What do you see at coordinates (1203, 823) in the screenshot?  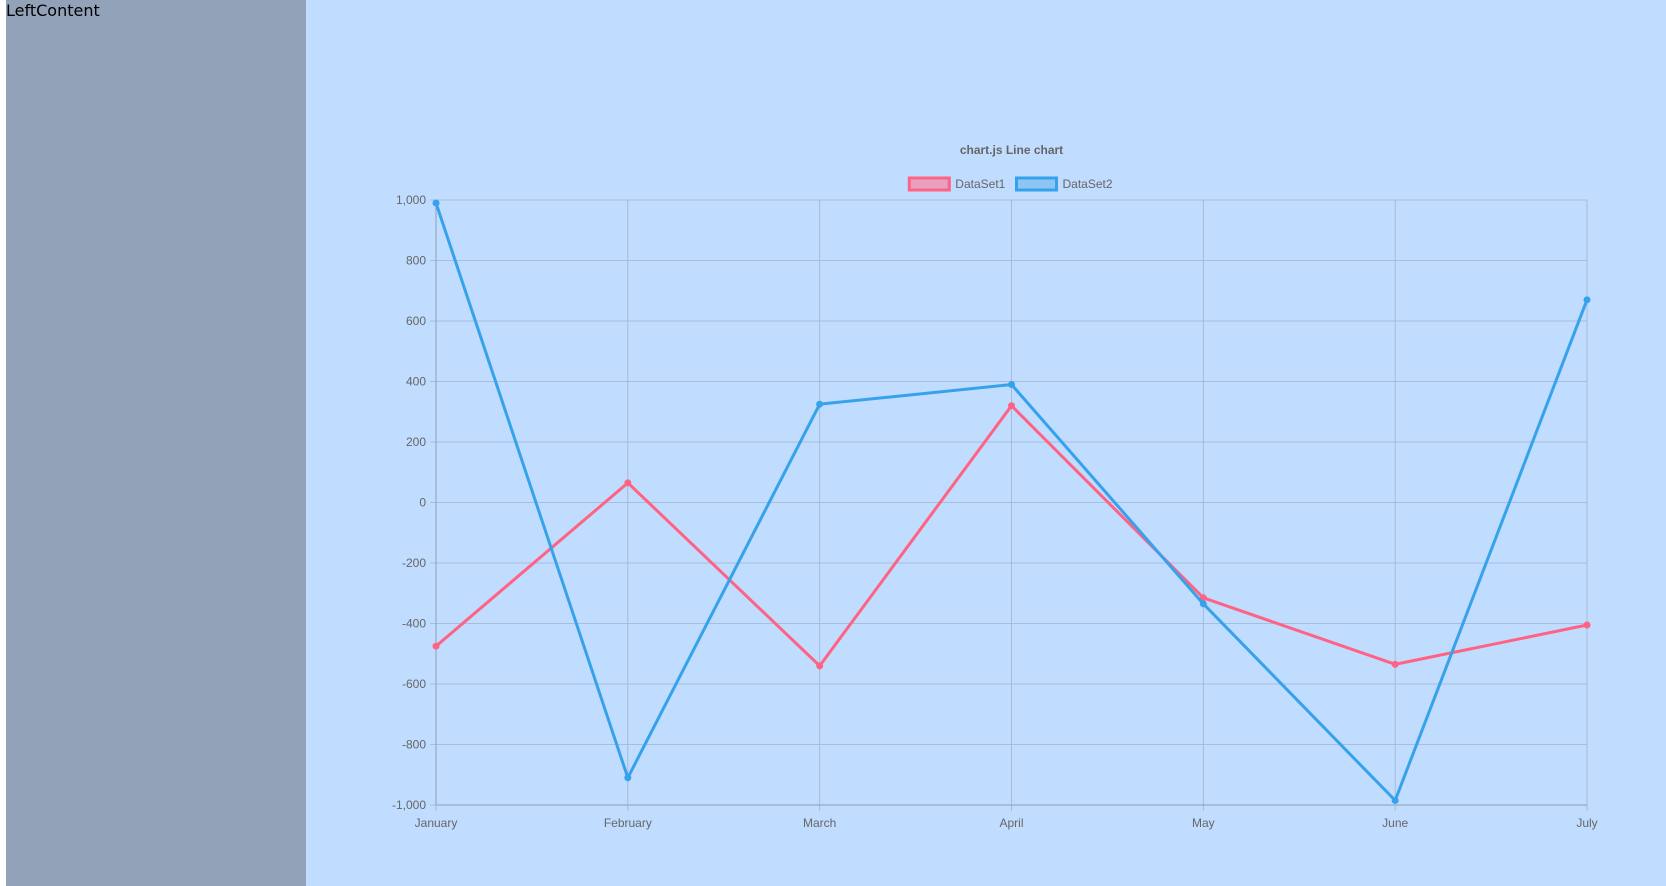 I see `x-tick-label: May` at bounding box center [1203, 823].